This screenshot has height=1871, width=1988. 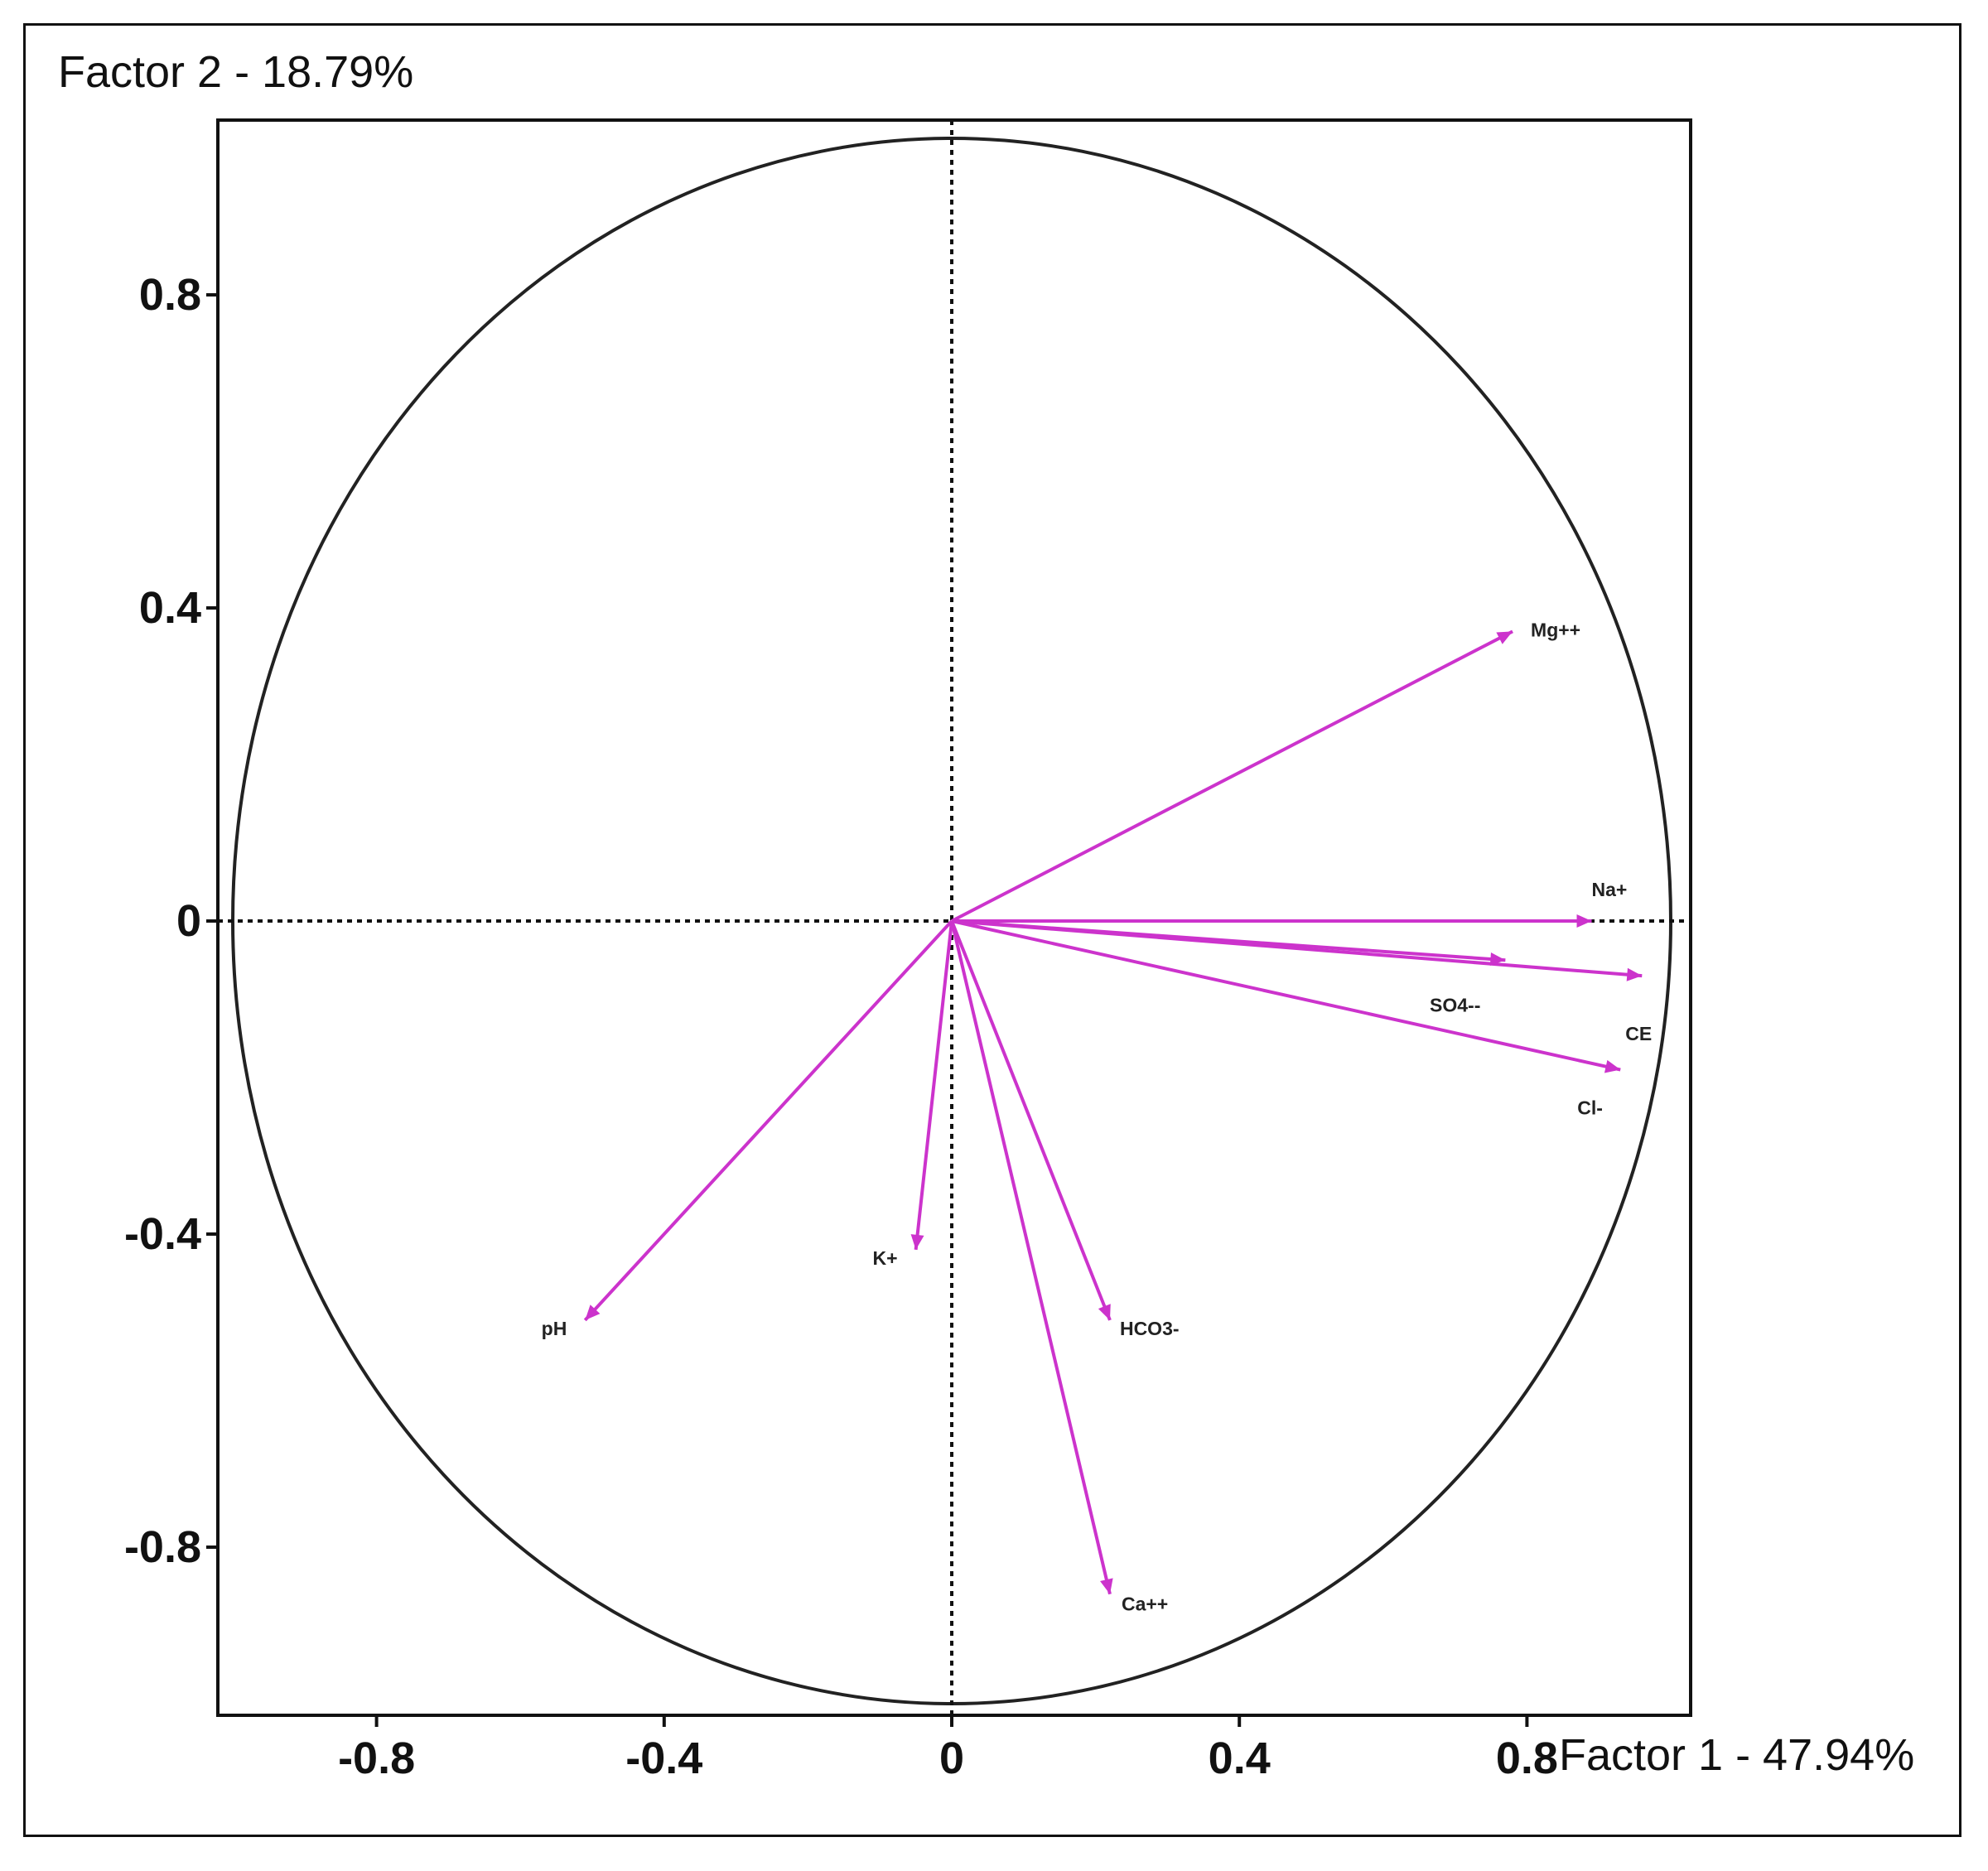 I want to click on y-tick-label: -0.4, so click(x=162, y=1234).